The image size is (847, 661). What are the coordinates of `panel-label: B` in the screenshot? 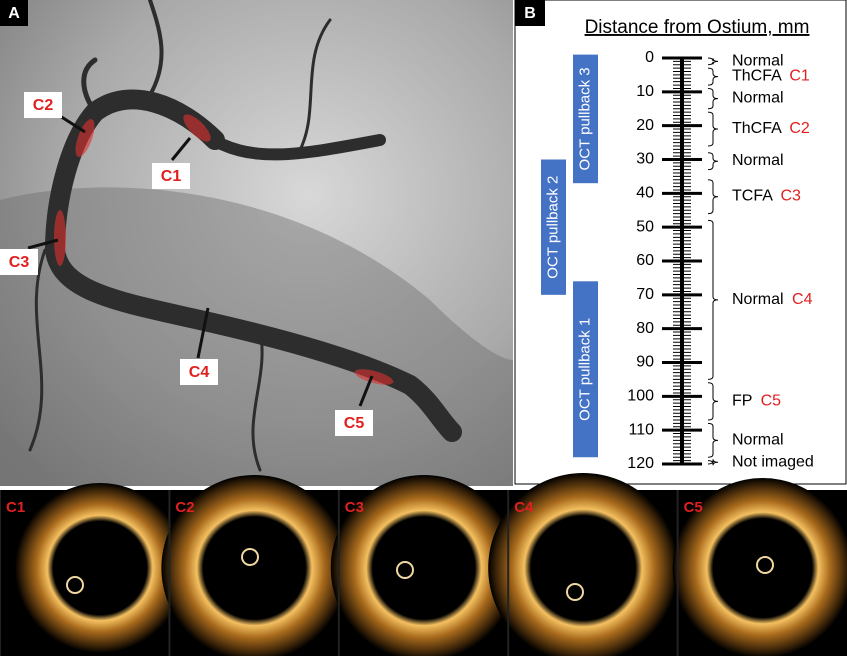 It's located at (530, 13).